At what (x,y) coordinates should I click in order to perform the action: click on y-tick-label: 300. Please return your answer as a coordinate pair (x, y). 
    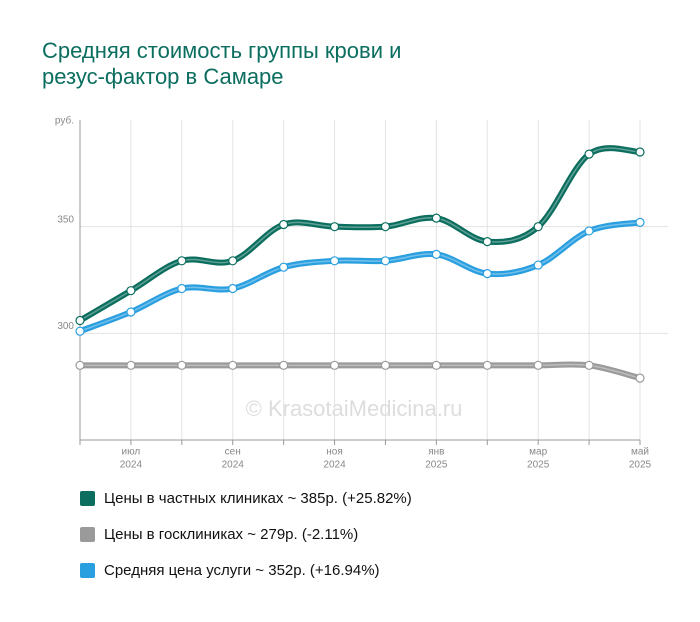
    Looking at the image, I should click on (65, 326).